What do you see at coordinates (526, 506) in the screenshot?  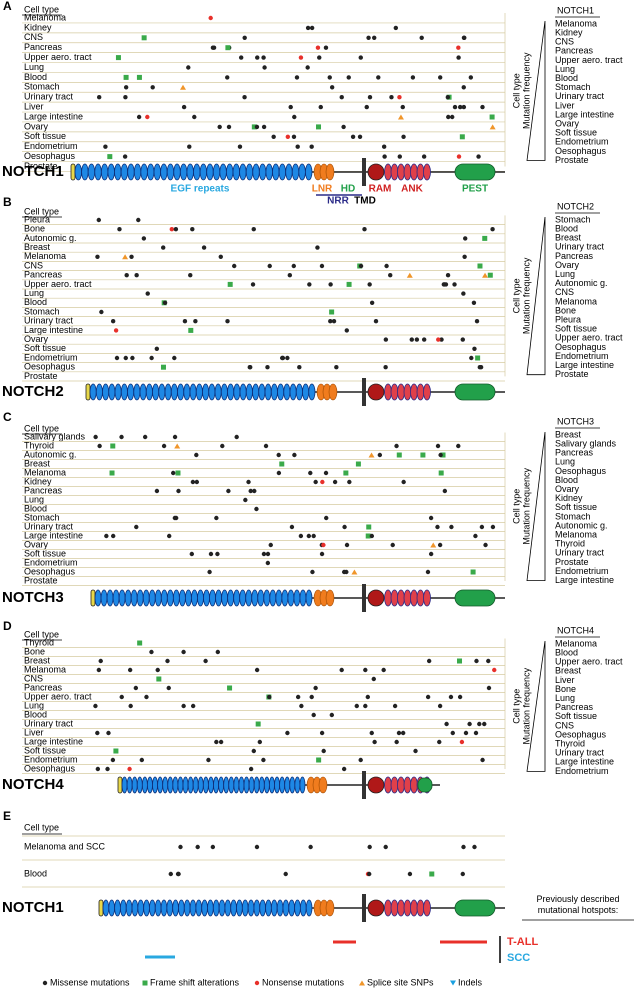 I see `axis-label: Mutation frequency` at bounding box center [526, 506].